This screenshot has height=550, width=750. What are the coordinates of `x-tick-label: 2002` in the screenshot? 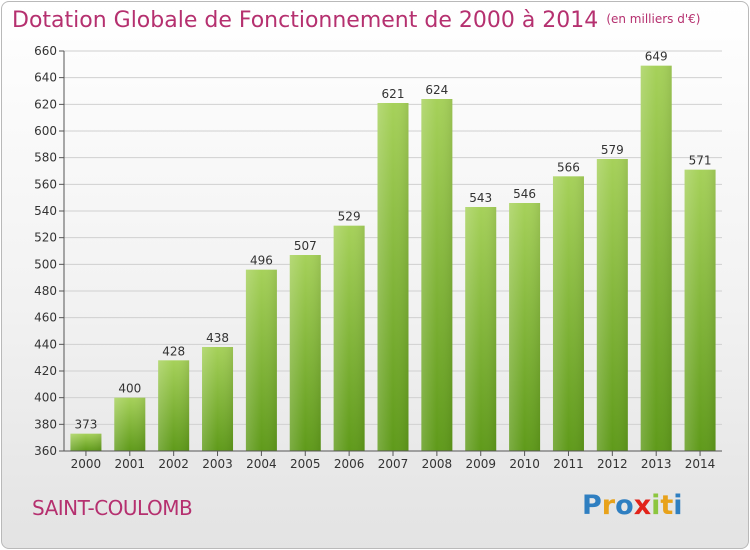 It's located at (173, 464).